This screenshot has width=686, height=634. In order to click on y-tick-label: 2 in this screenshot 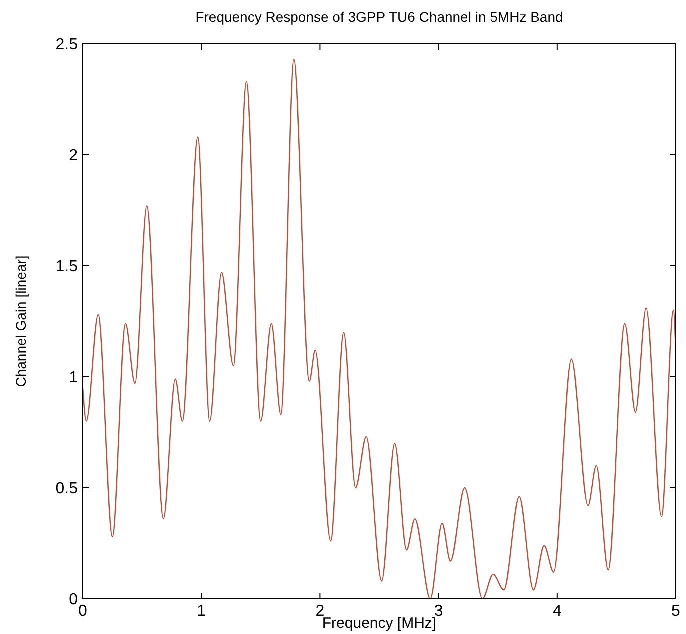, I will do `click(73, 156)`.